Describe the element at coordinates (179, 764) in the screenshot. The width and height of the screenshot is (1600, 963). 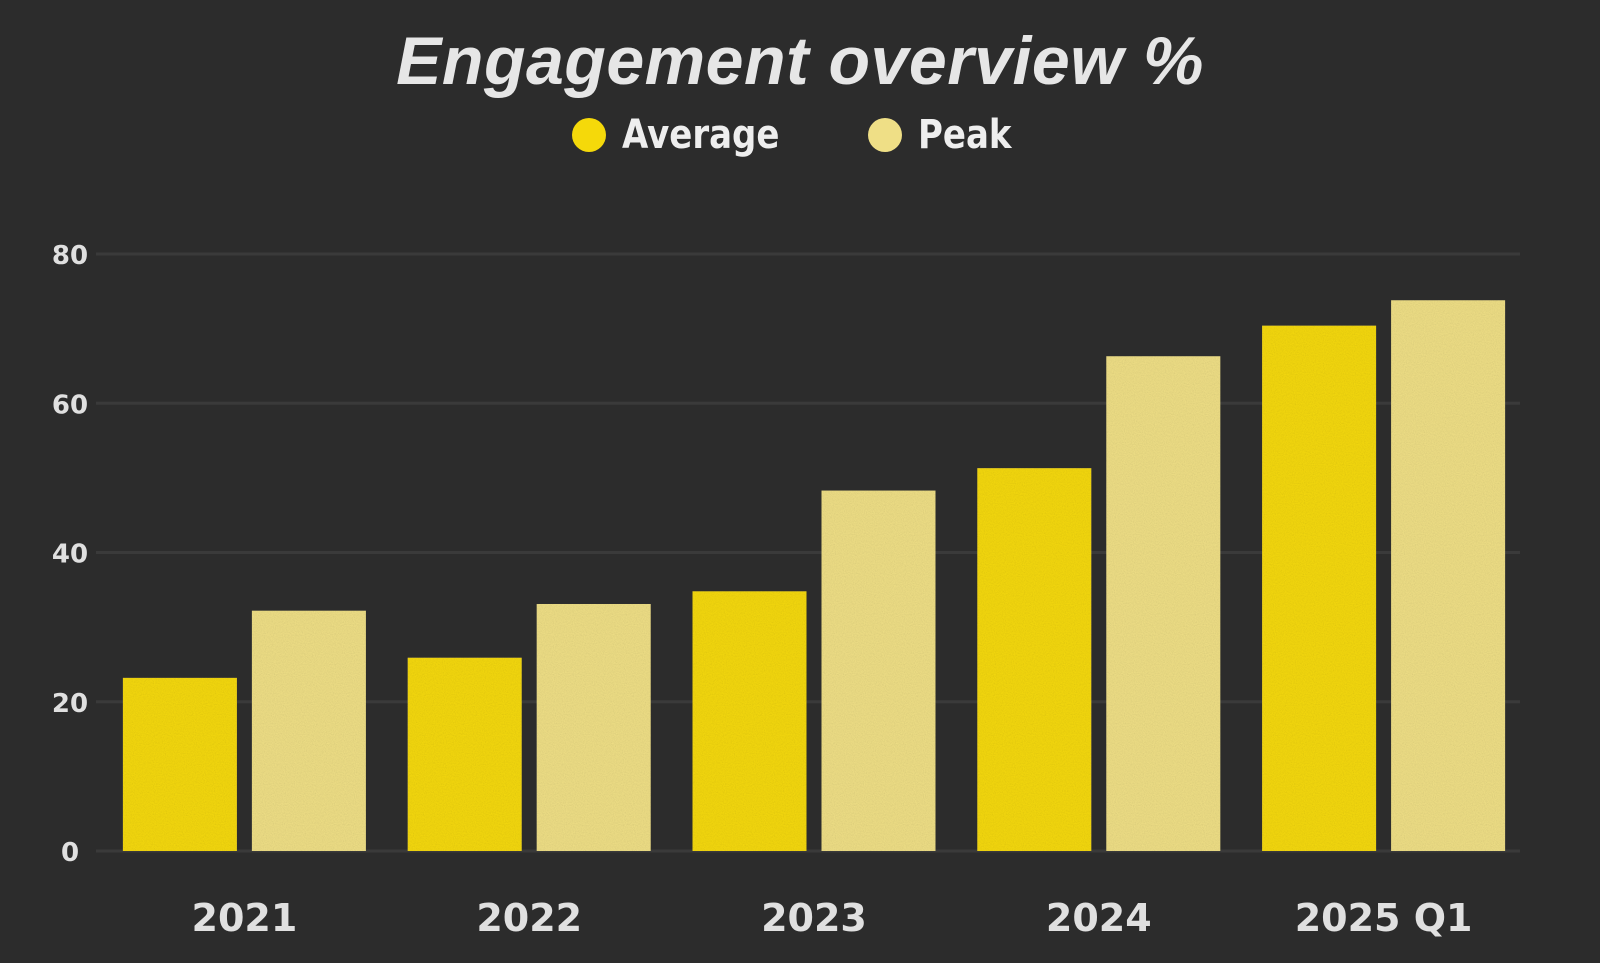
I see `bar-average-2021` at that location.